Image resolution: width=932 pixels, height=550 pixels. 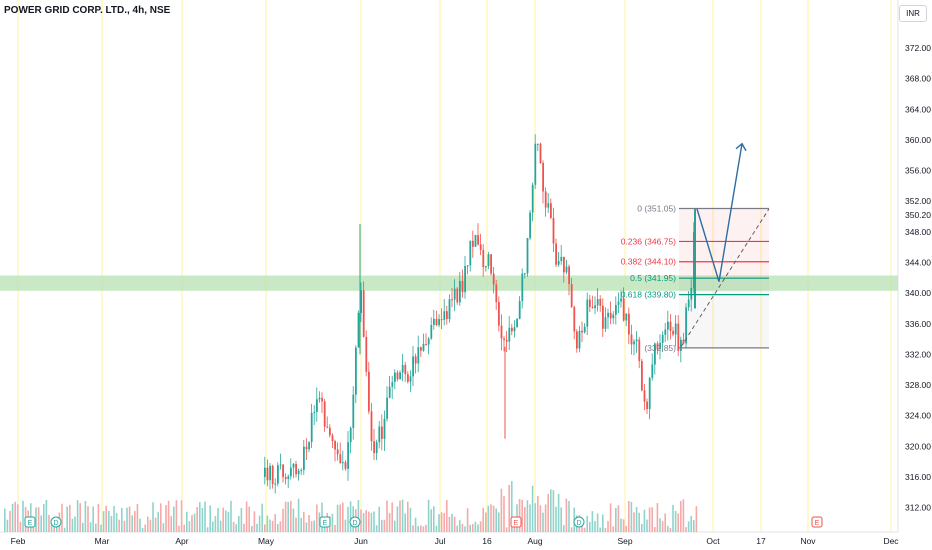 What do you see at coordinates (918, 262) in the screenshot?
I see `price-tick-label: 344.00` at bounding box center [918, 262].